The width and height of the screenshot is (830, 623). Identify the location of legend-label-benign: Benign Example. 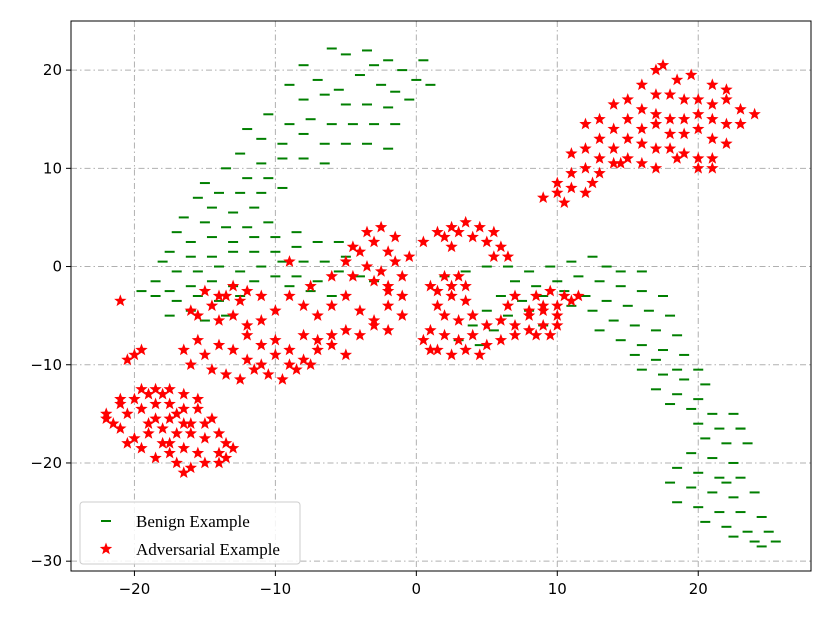
(193, 521).